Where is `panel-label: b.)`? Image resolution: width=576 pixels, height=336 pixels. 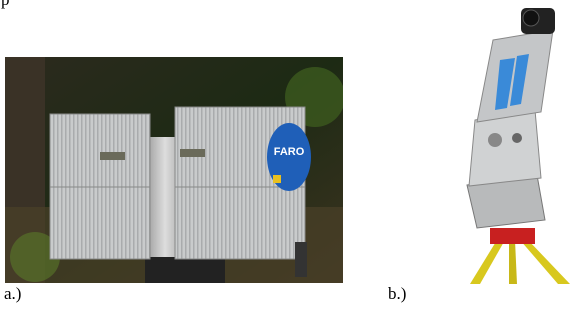
panel-label: b.) is located at coordinates (397, 293).